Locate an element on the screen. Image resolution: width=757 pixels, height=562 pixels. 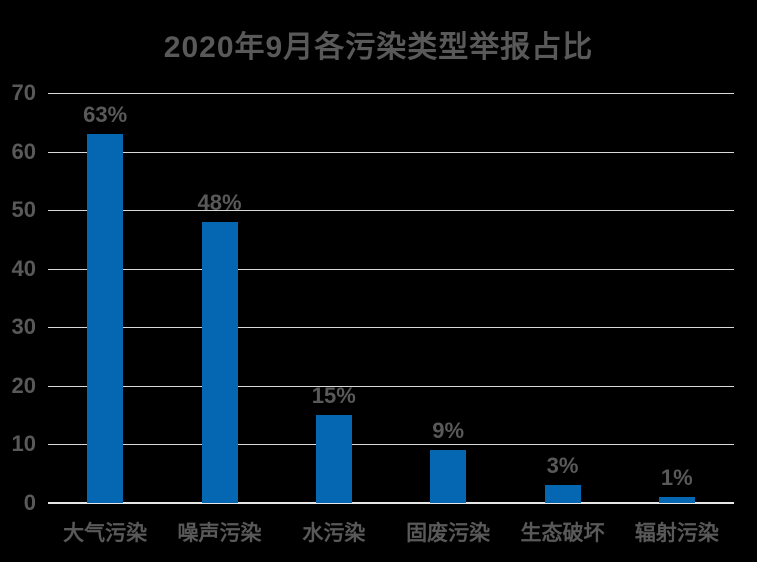
x-axis-label: 生态破坏 is located at coordinates (562, 533).